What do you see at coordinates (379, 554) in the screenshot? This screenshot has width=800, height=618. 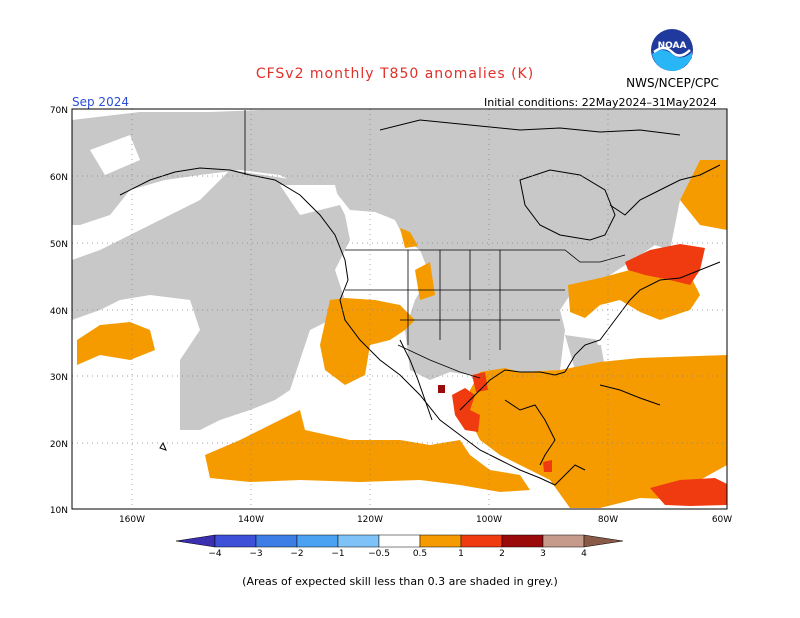 I see `colorbar-label: −0.5` at bounding box center [379, 554].